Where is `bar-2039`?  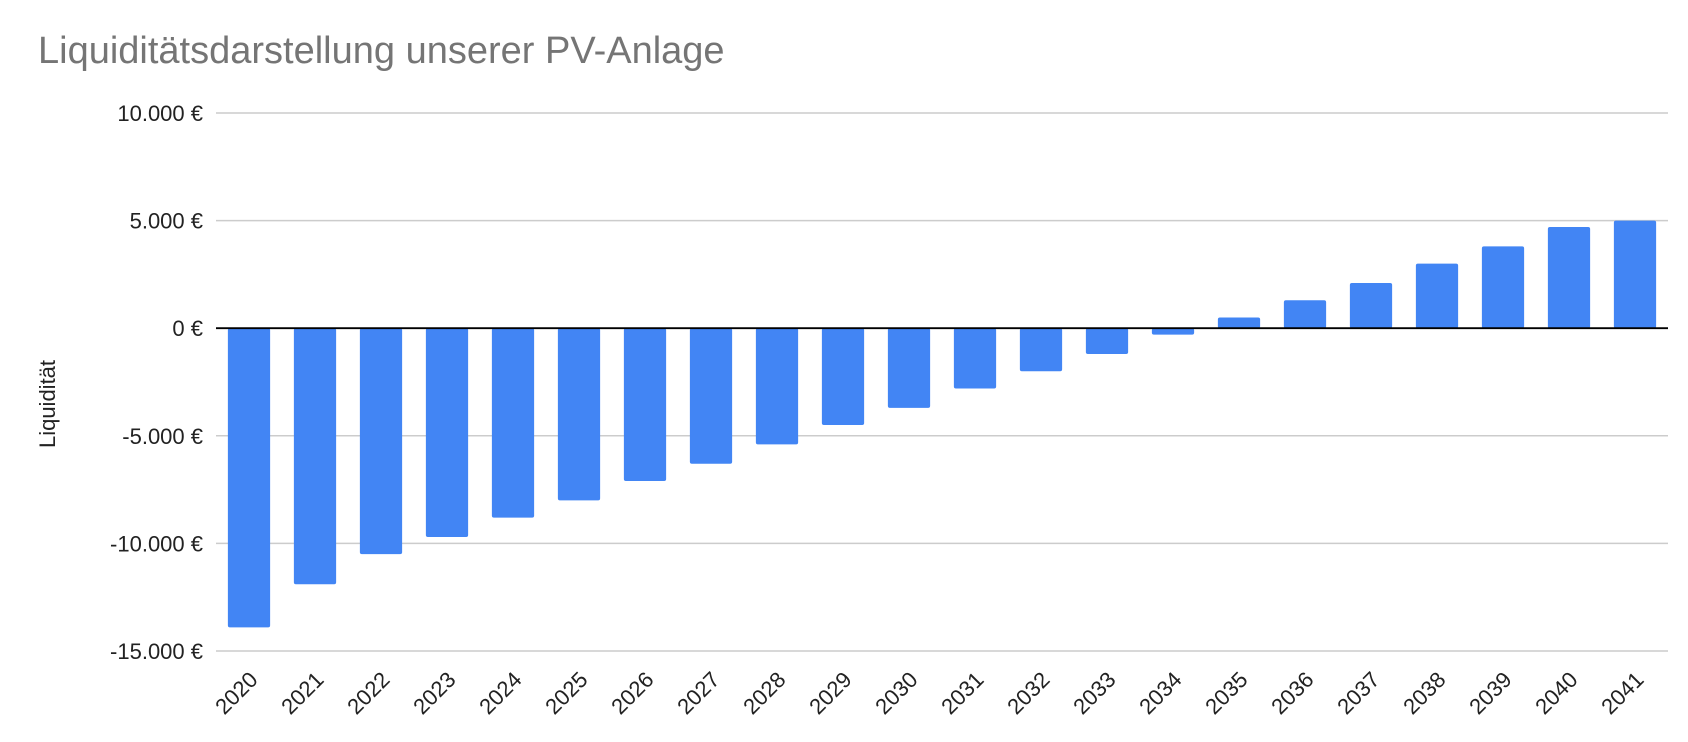 bar-2039 is located at coordinates (1503, 287).